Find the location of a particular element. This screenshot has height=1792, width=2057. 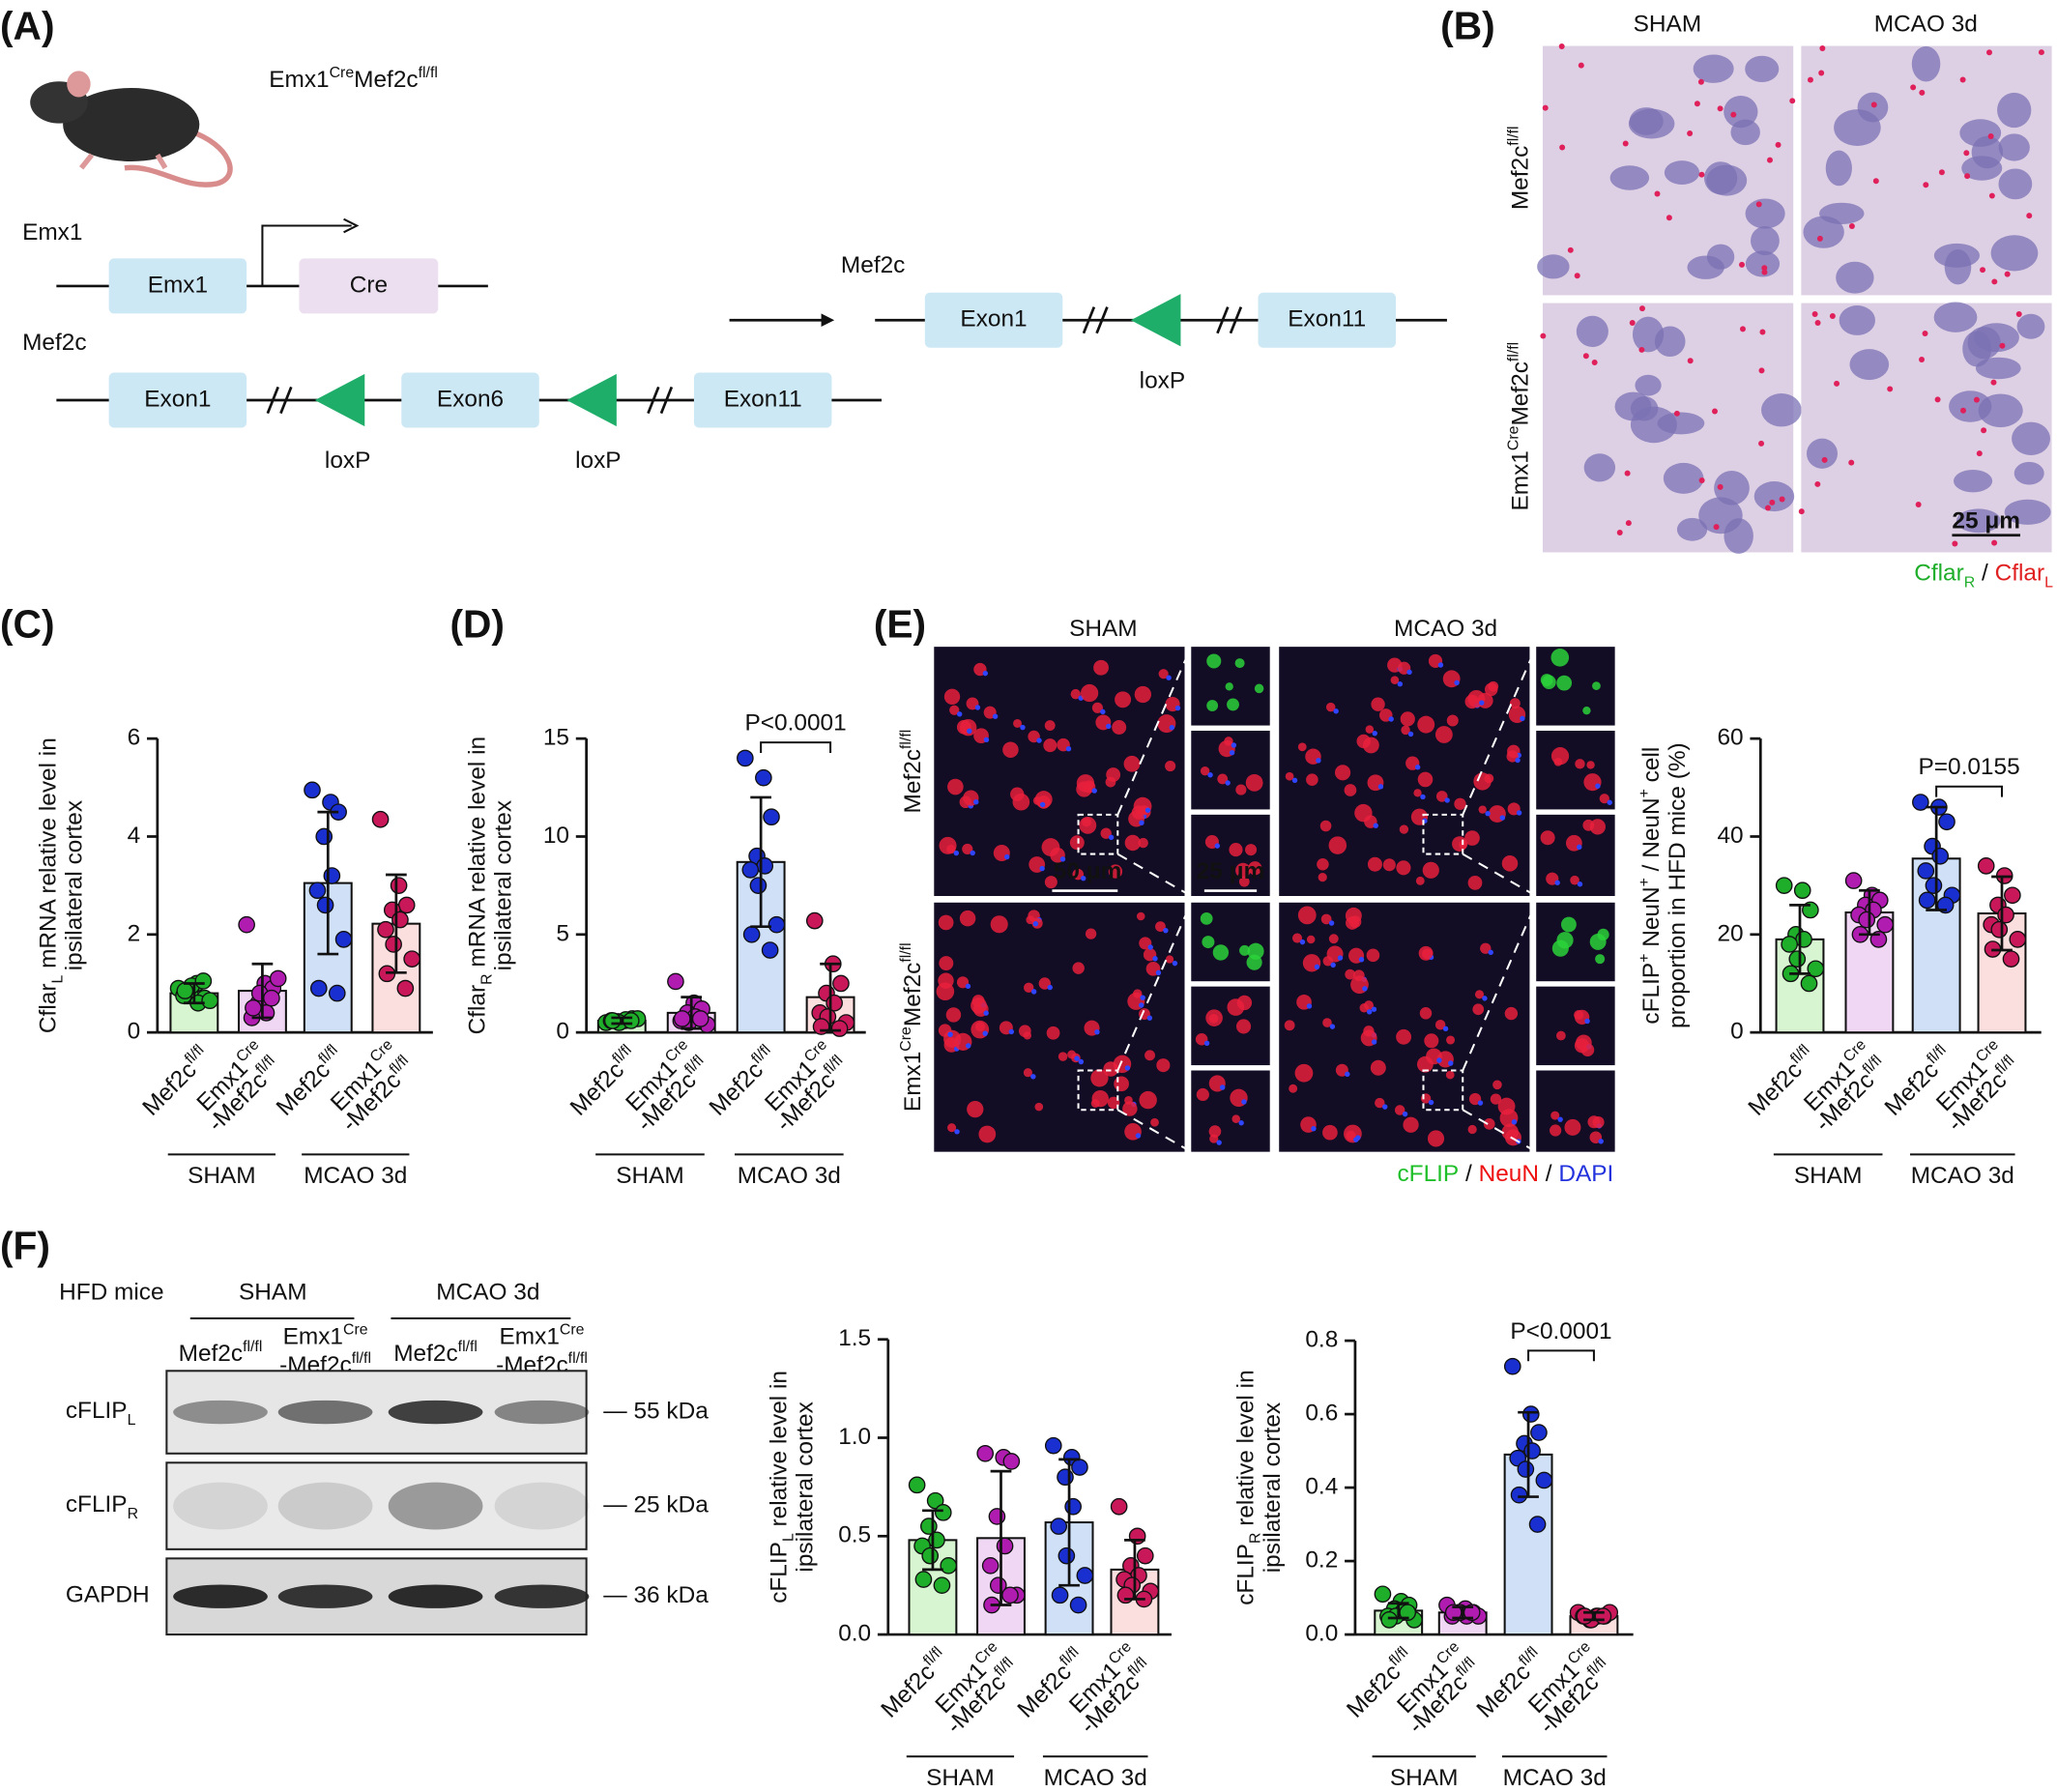

y-tick-label: 20 is located at coordinates (1730, 933).